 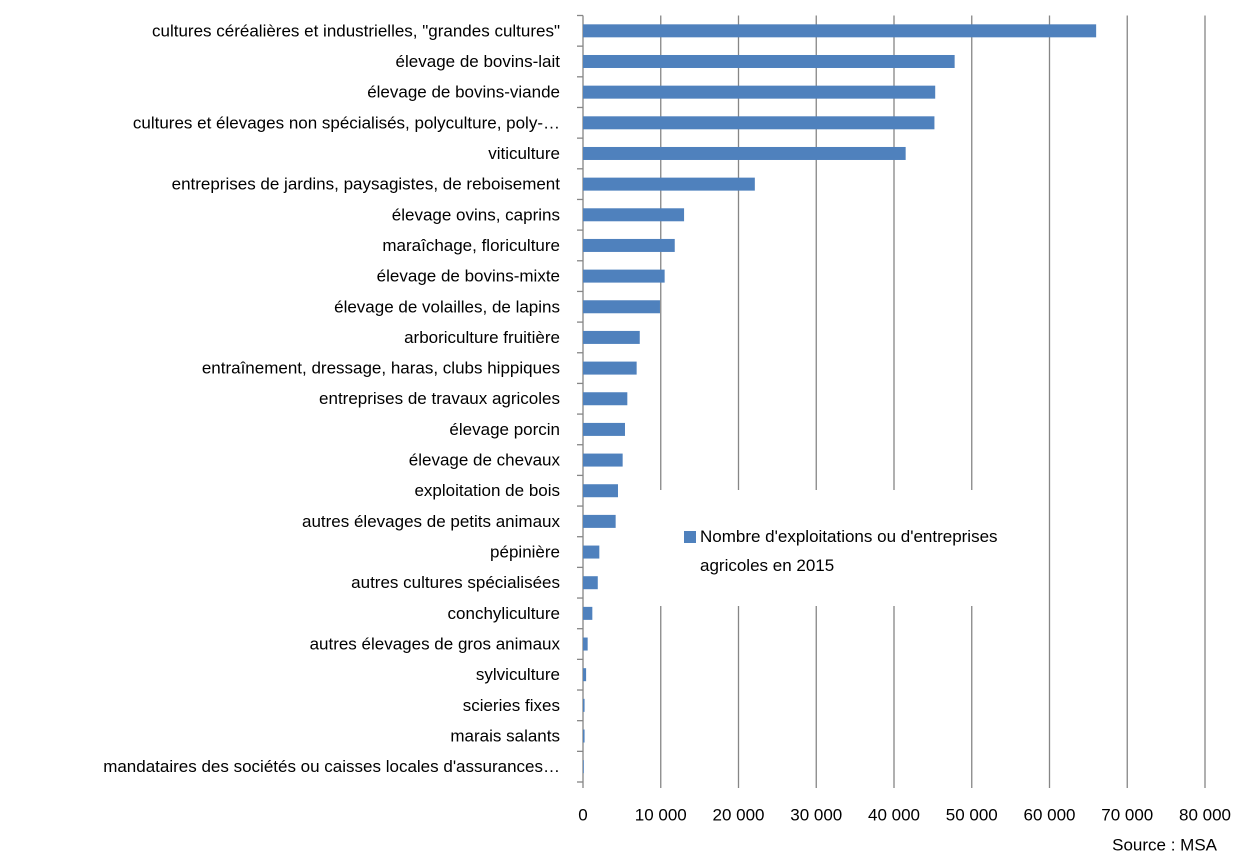 What do you see at coordinates (463, 92) in the screenshot?
I see `y-tick-label: élevage de bovins-viande` at bounding box center [463, 92].